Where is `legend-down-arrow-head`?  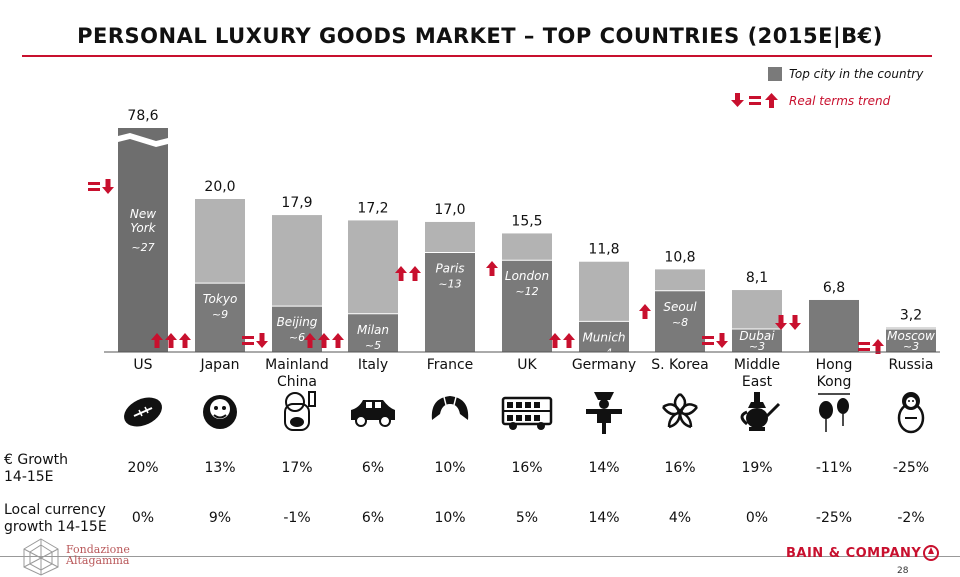
legend-down-arrow-head is located at coordinates (737, 103).